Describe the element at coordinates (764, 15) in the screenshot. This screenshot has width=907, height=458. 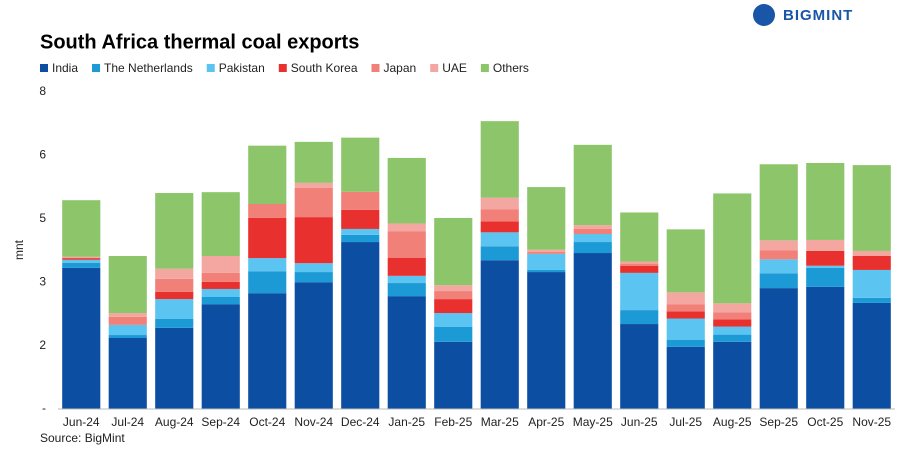
I see `logo-icon` at that location.